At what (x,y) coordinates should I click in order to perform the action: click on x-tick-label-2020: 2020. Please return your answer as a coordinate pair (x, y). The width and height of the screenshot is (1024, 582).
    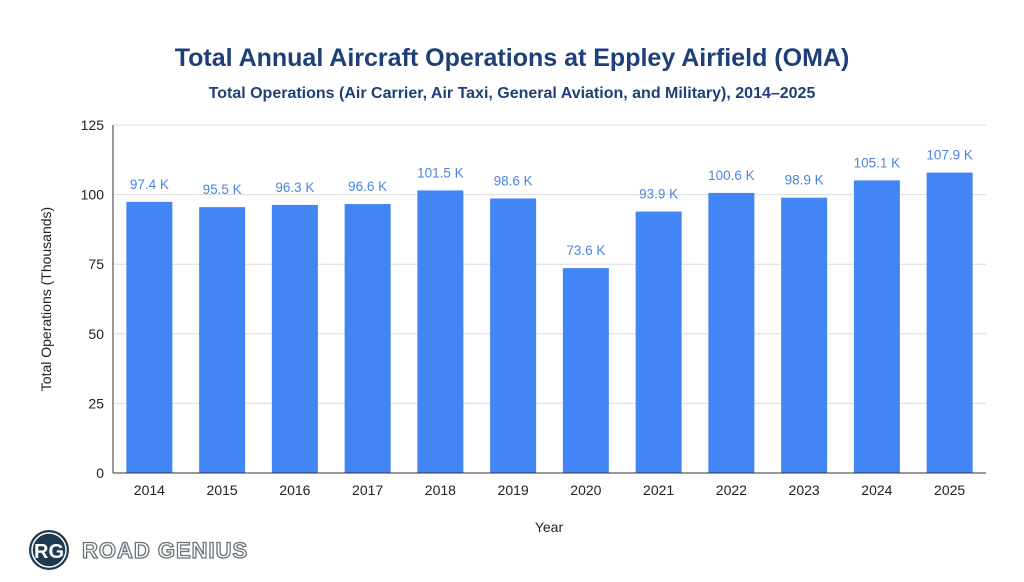
    Looking at the image, I should click on (585, 490).